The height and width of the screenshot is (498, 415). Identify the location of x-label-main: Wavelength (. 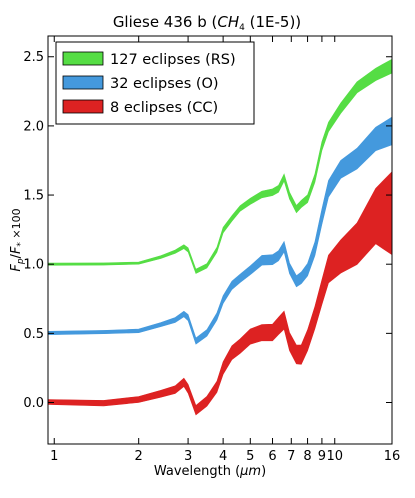
(197, 471).